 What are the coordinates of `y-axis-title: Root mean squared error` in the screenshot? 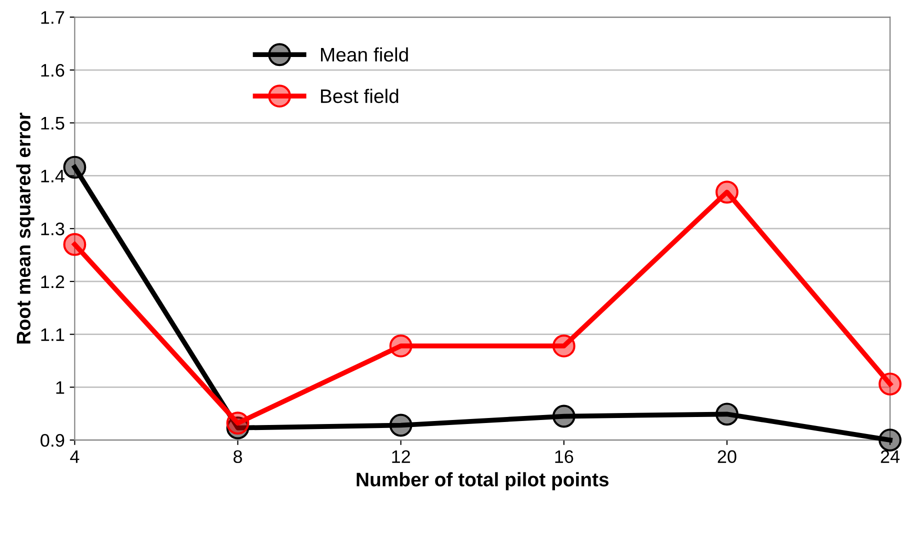 It's located at (25, 228).